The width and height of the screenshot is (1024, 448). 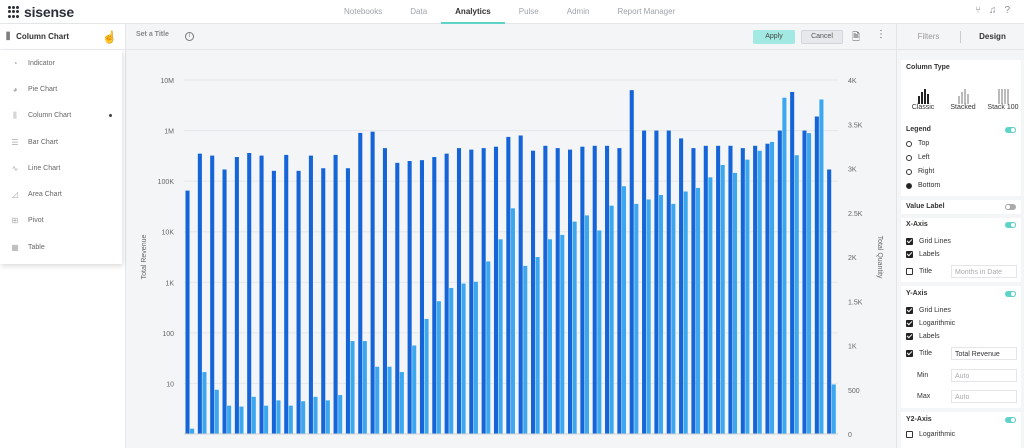 What do you see at coordinates (881, 34) in the screenshot?
I see `more-options-icon: ⋮` at bounding box center [881, 34].